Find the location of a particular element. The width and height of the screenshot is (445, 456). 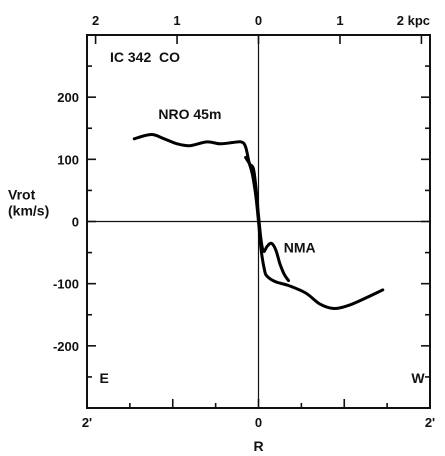

annotation-nma: NMA is located at coordinates (300, 248).